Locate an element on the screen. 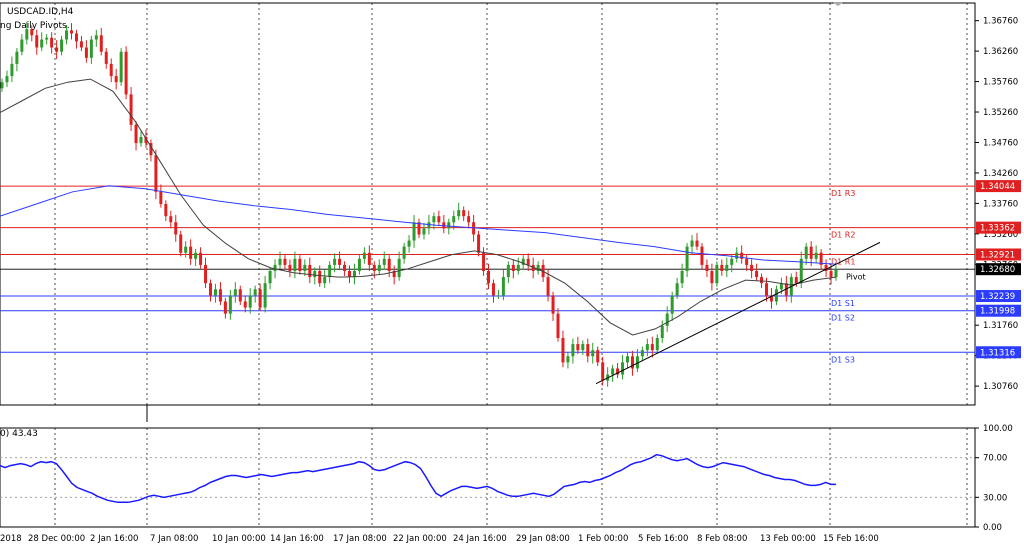 The image size is (1024, 548). x-tick-label: 17 Jan 08:00 is located at coordinates (360, 539).